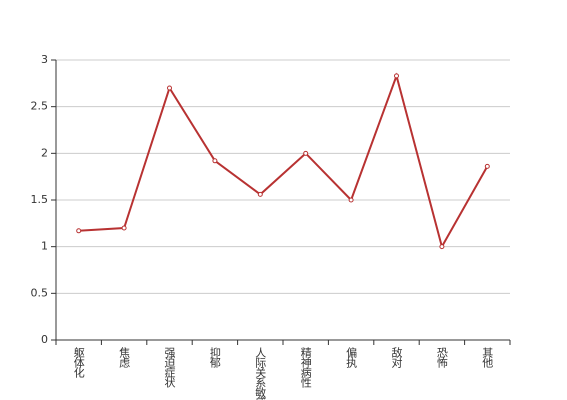 The width and height of the screenshot is (567, 400). I want to click on x-tick-label: 偏执, so click(351, 357).